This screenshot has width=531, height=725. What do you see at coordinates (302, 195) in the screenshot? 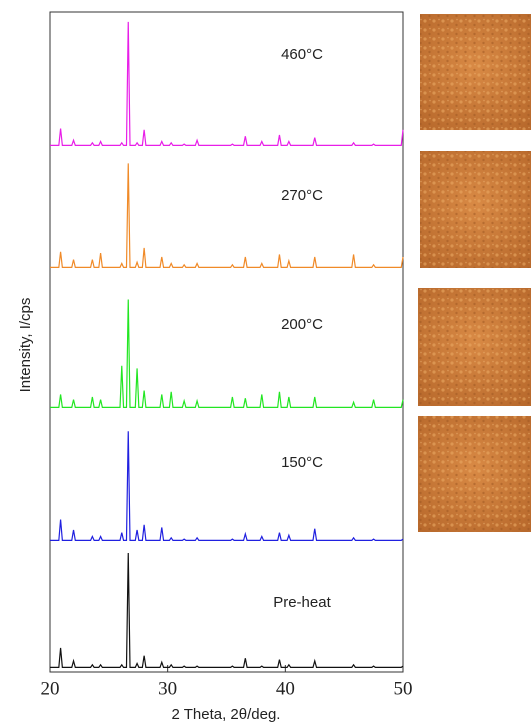
I see `series-label: 270°C` at bounding box center [302, 195].